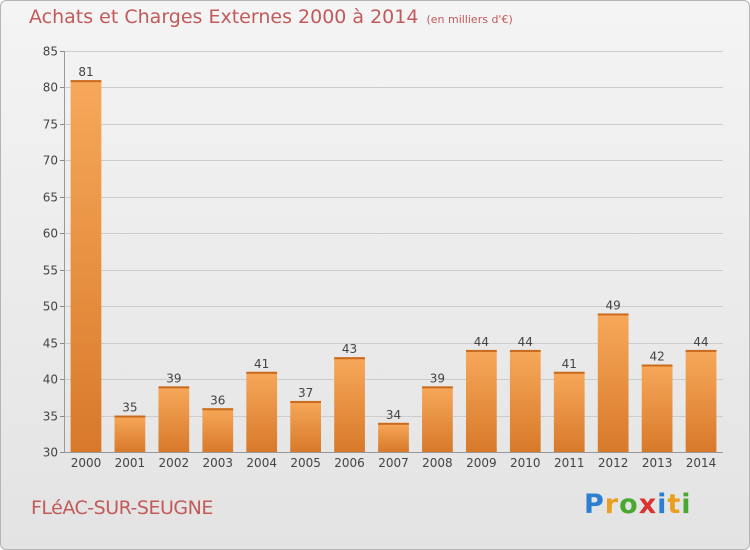  Describe the element at coordinates (217, 463) in the screenshot. I see `x-tick-label: 2003` at that location.